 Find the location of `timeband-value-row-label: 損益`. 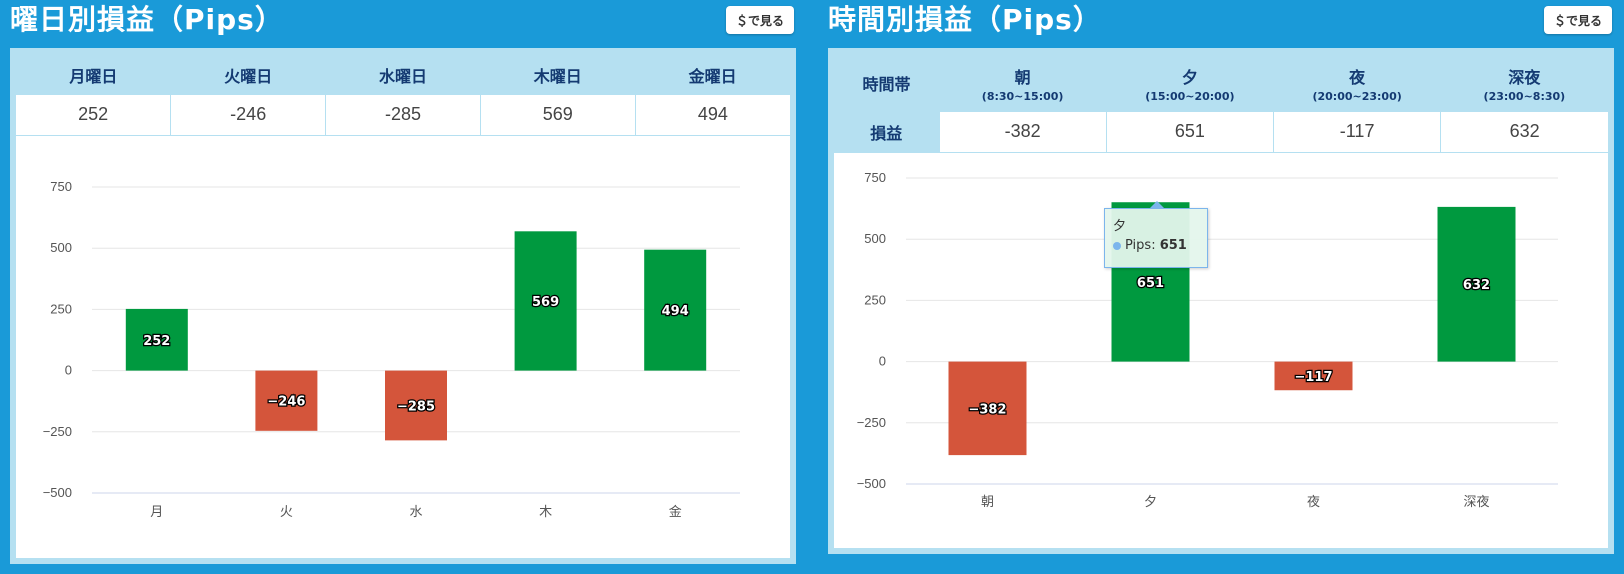

timeband-value-row-label: 損益 is located at coordinates (887, 132).